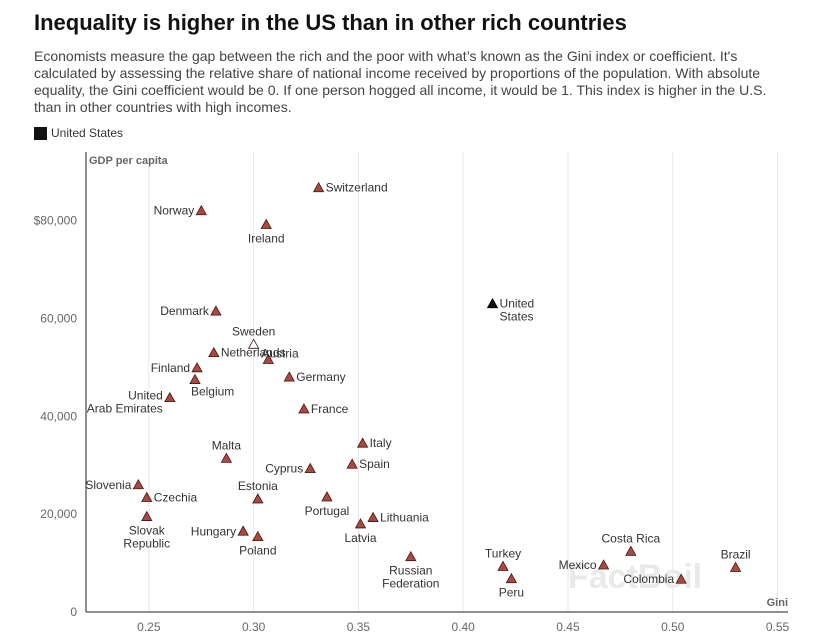  Describe the element at coordinates (503, 565) in the screenshot. I see `point-turkey-marker` at that location.